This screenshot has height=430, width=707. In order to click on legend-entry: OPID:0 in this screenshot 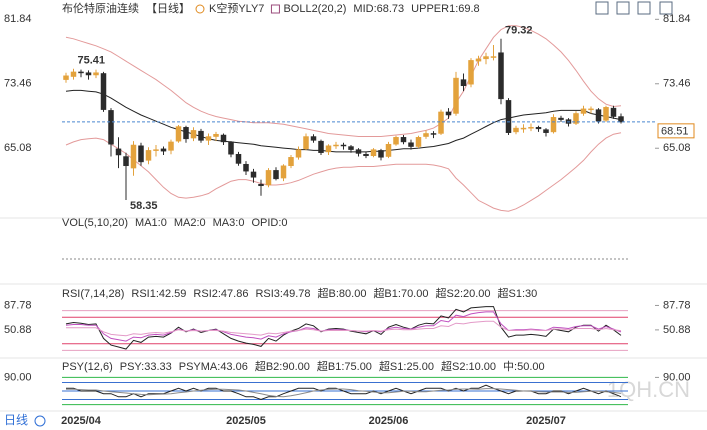, I will do `click(269, 223)`.